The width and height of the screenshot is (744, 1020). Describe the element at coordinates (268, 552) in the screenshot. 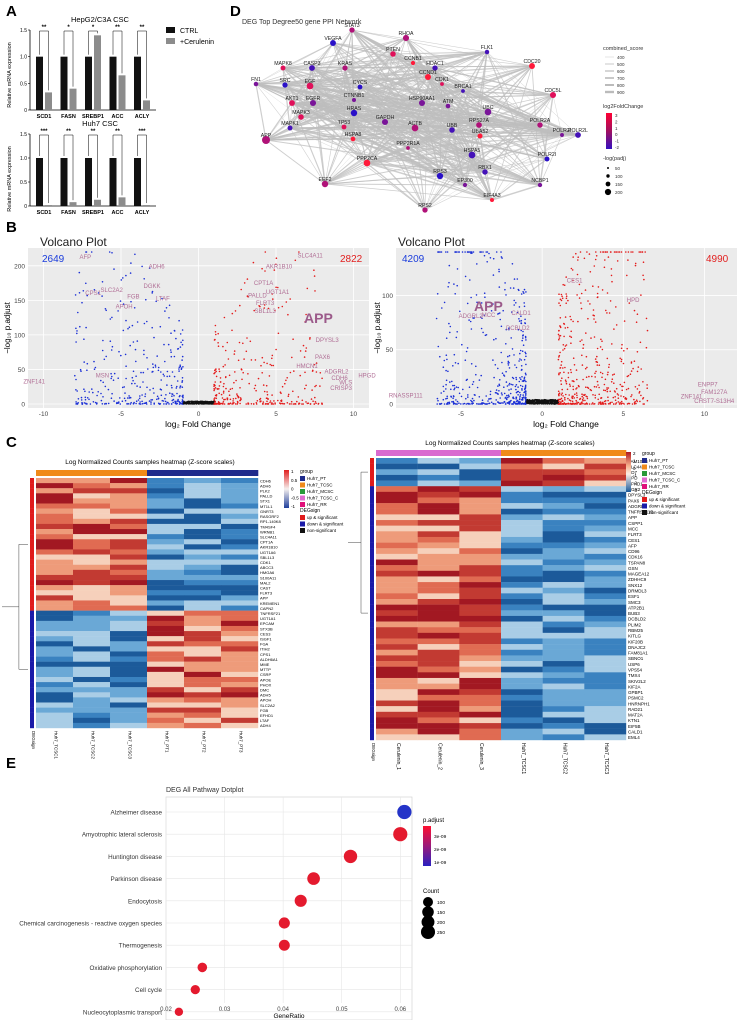

I see `heatmap-gene-label: UGT1A6` at that location.